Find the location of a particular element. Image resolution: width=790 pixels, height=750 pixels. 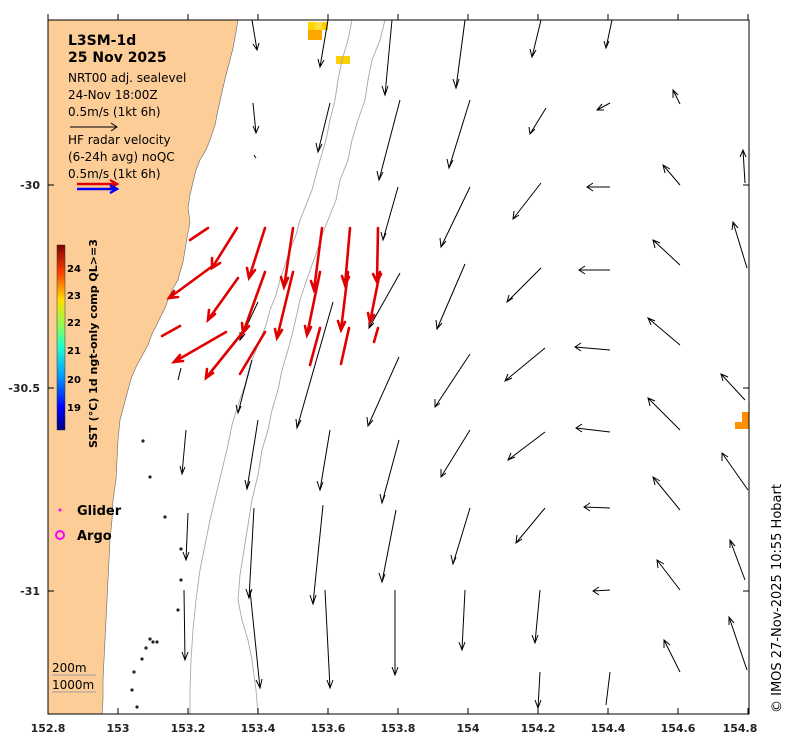

credit-text: © IMOS 27-Nov-2025 10:55 Hobart is located at coordinates (777, 598).